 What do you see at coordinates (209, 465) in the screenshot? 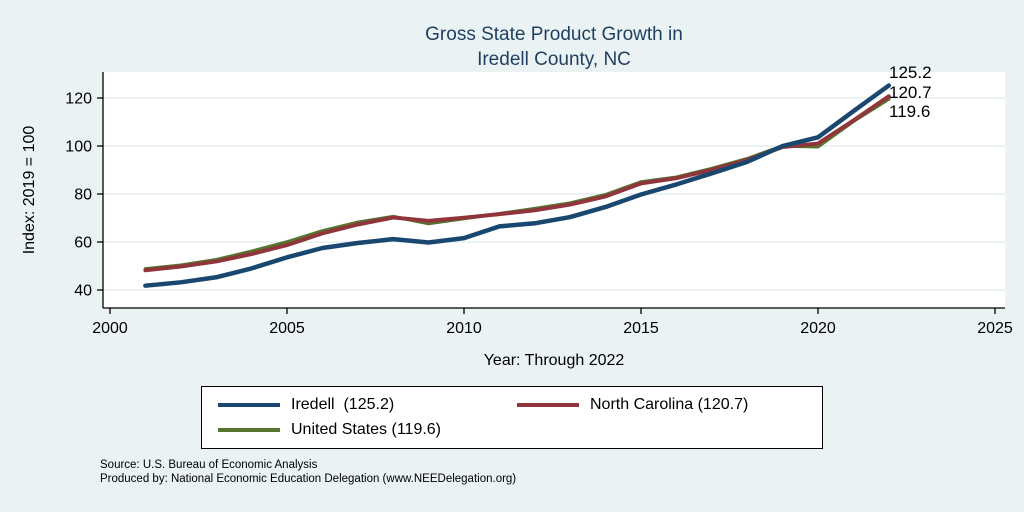
I see `source-note-line1: Source: U.S. Bureau of Economic Analysis` at bounding box center [209, 465].